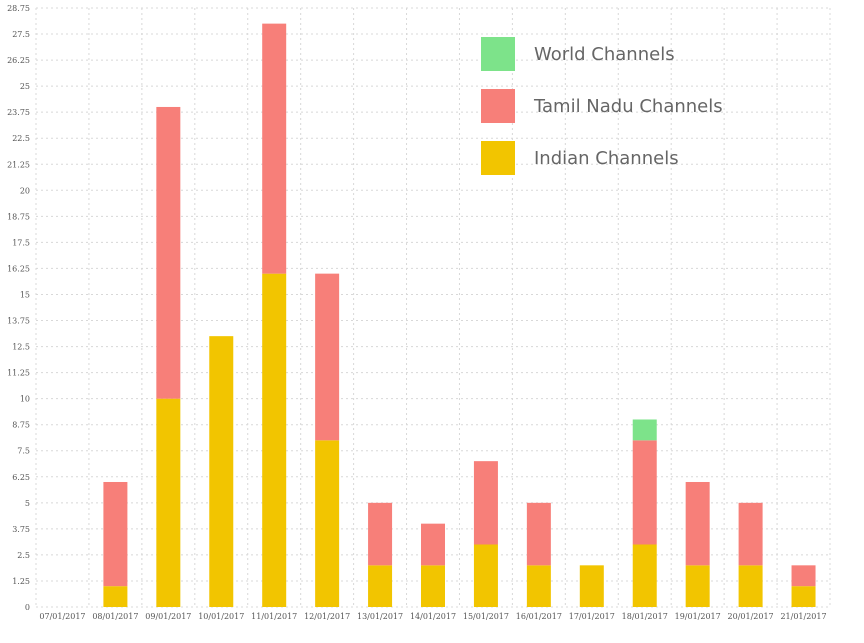 The image size is (864, 643). I want to click on x-tick-label: 12/01/2017, so click(327, 616).